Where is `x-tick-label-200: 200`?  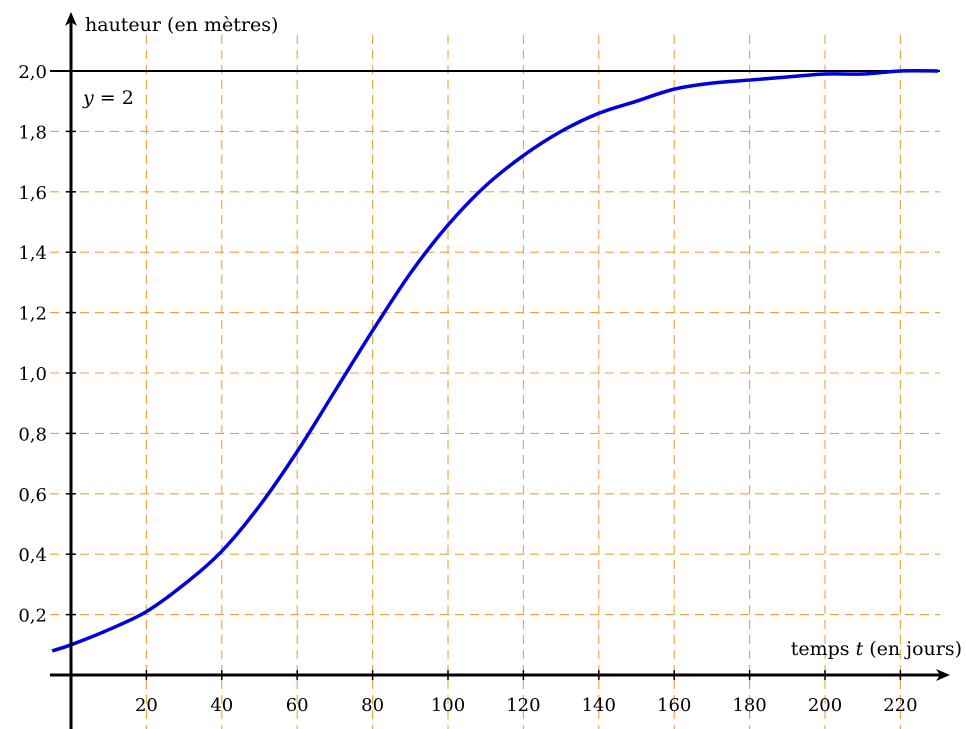
x-tick-label-200: 200 is located at coordinates (825, 705).